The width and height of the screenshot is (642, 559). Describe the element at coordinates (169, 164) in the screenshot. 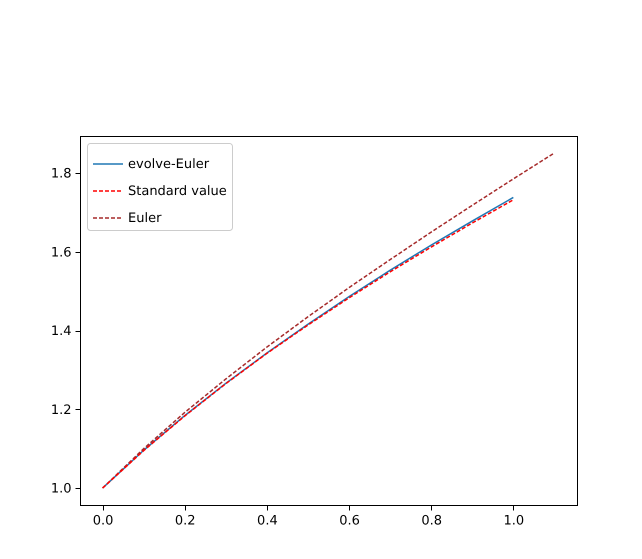

I see `legend-label: evolve-Euler` at that location.